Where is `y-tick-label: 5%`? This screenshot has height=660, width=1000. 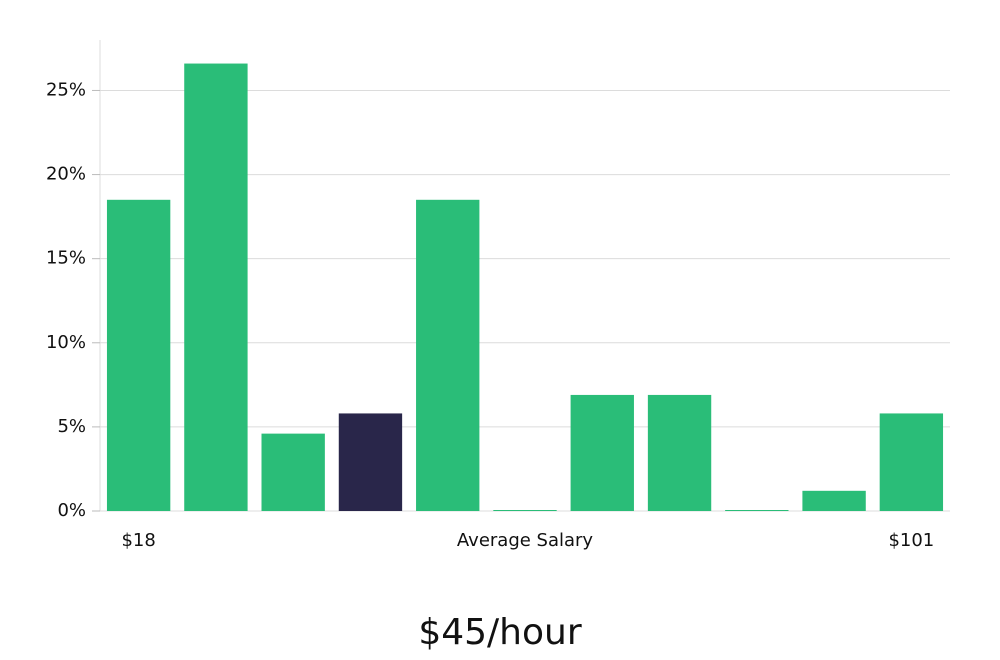
y-tick-label: 5% is located at coordinates (71, 426).